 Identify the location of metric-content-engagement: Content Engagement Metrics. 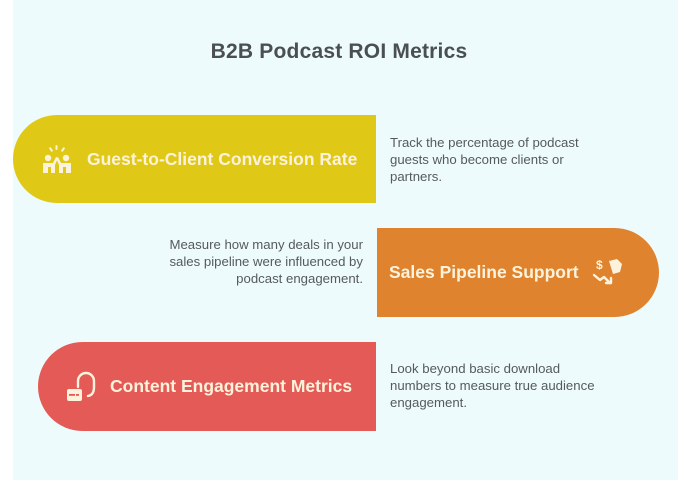
(207, 386).